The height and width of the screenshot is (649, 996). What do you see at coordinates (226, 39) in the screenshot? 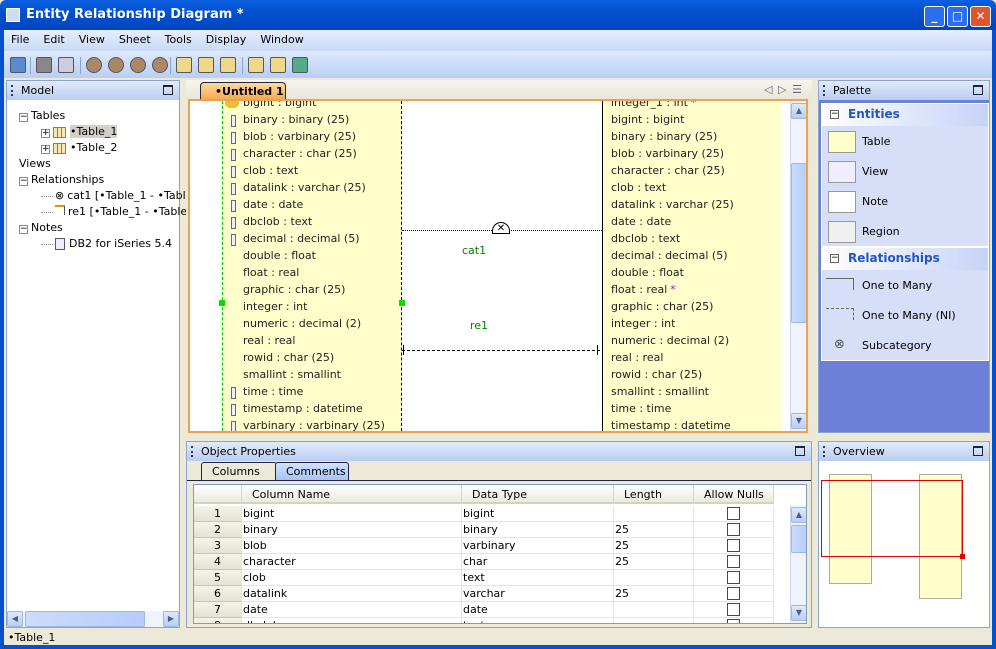
I see `menu-display: Display` at bounding box center [226, 39].